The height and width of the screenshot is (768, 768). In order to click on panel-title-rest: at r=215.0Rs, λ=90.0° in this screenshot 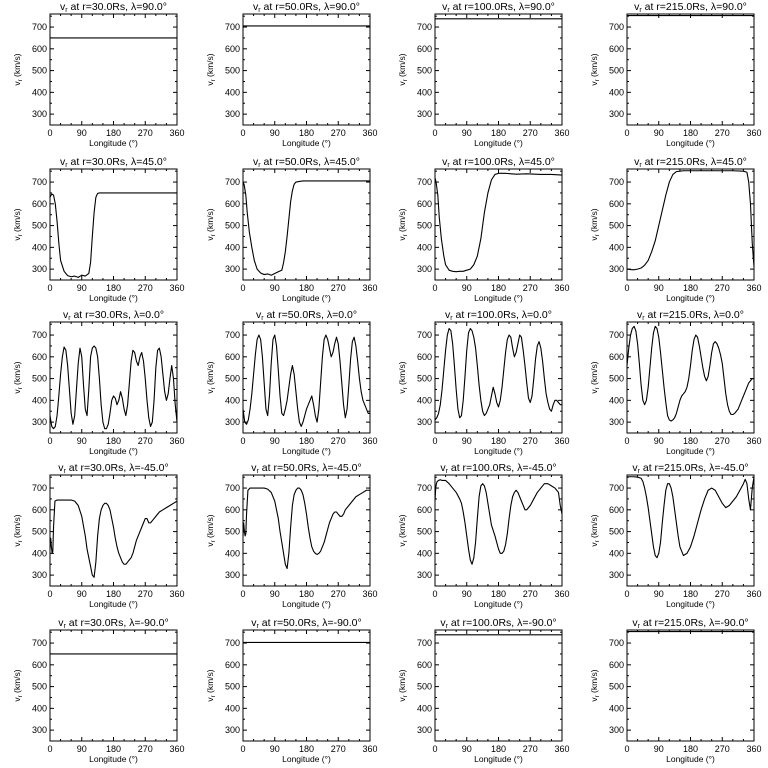, I will do `click(694, 7)`.